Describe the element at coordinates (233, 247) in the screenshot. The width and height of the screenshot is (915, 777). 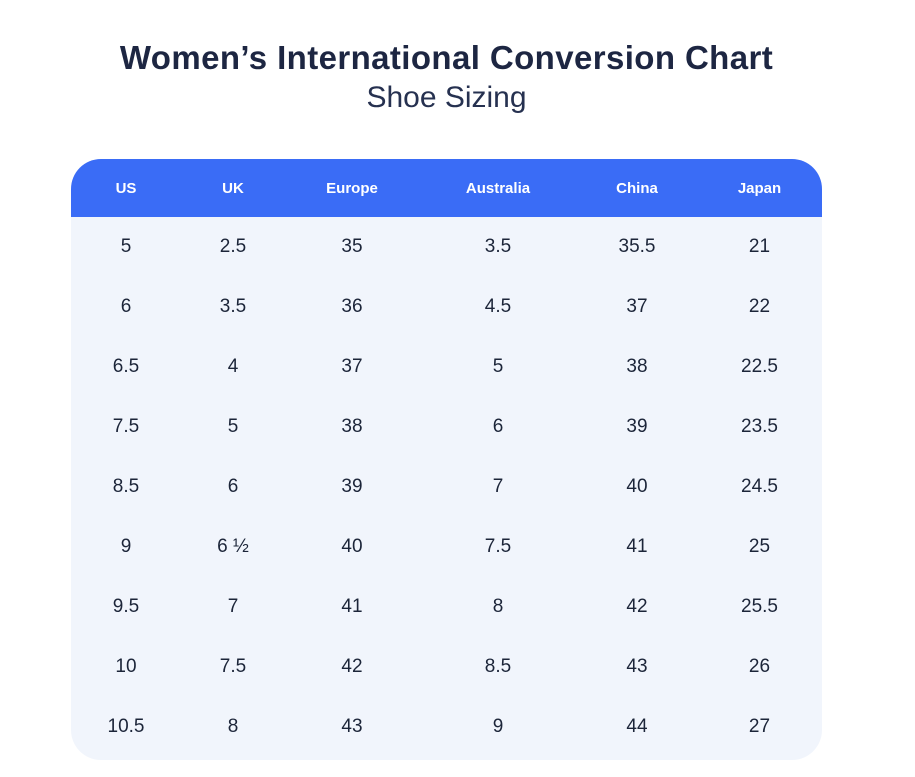
I see `table-cell: 2.5` at that location.